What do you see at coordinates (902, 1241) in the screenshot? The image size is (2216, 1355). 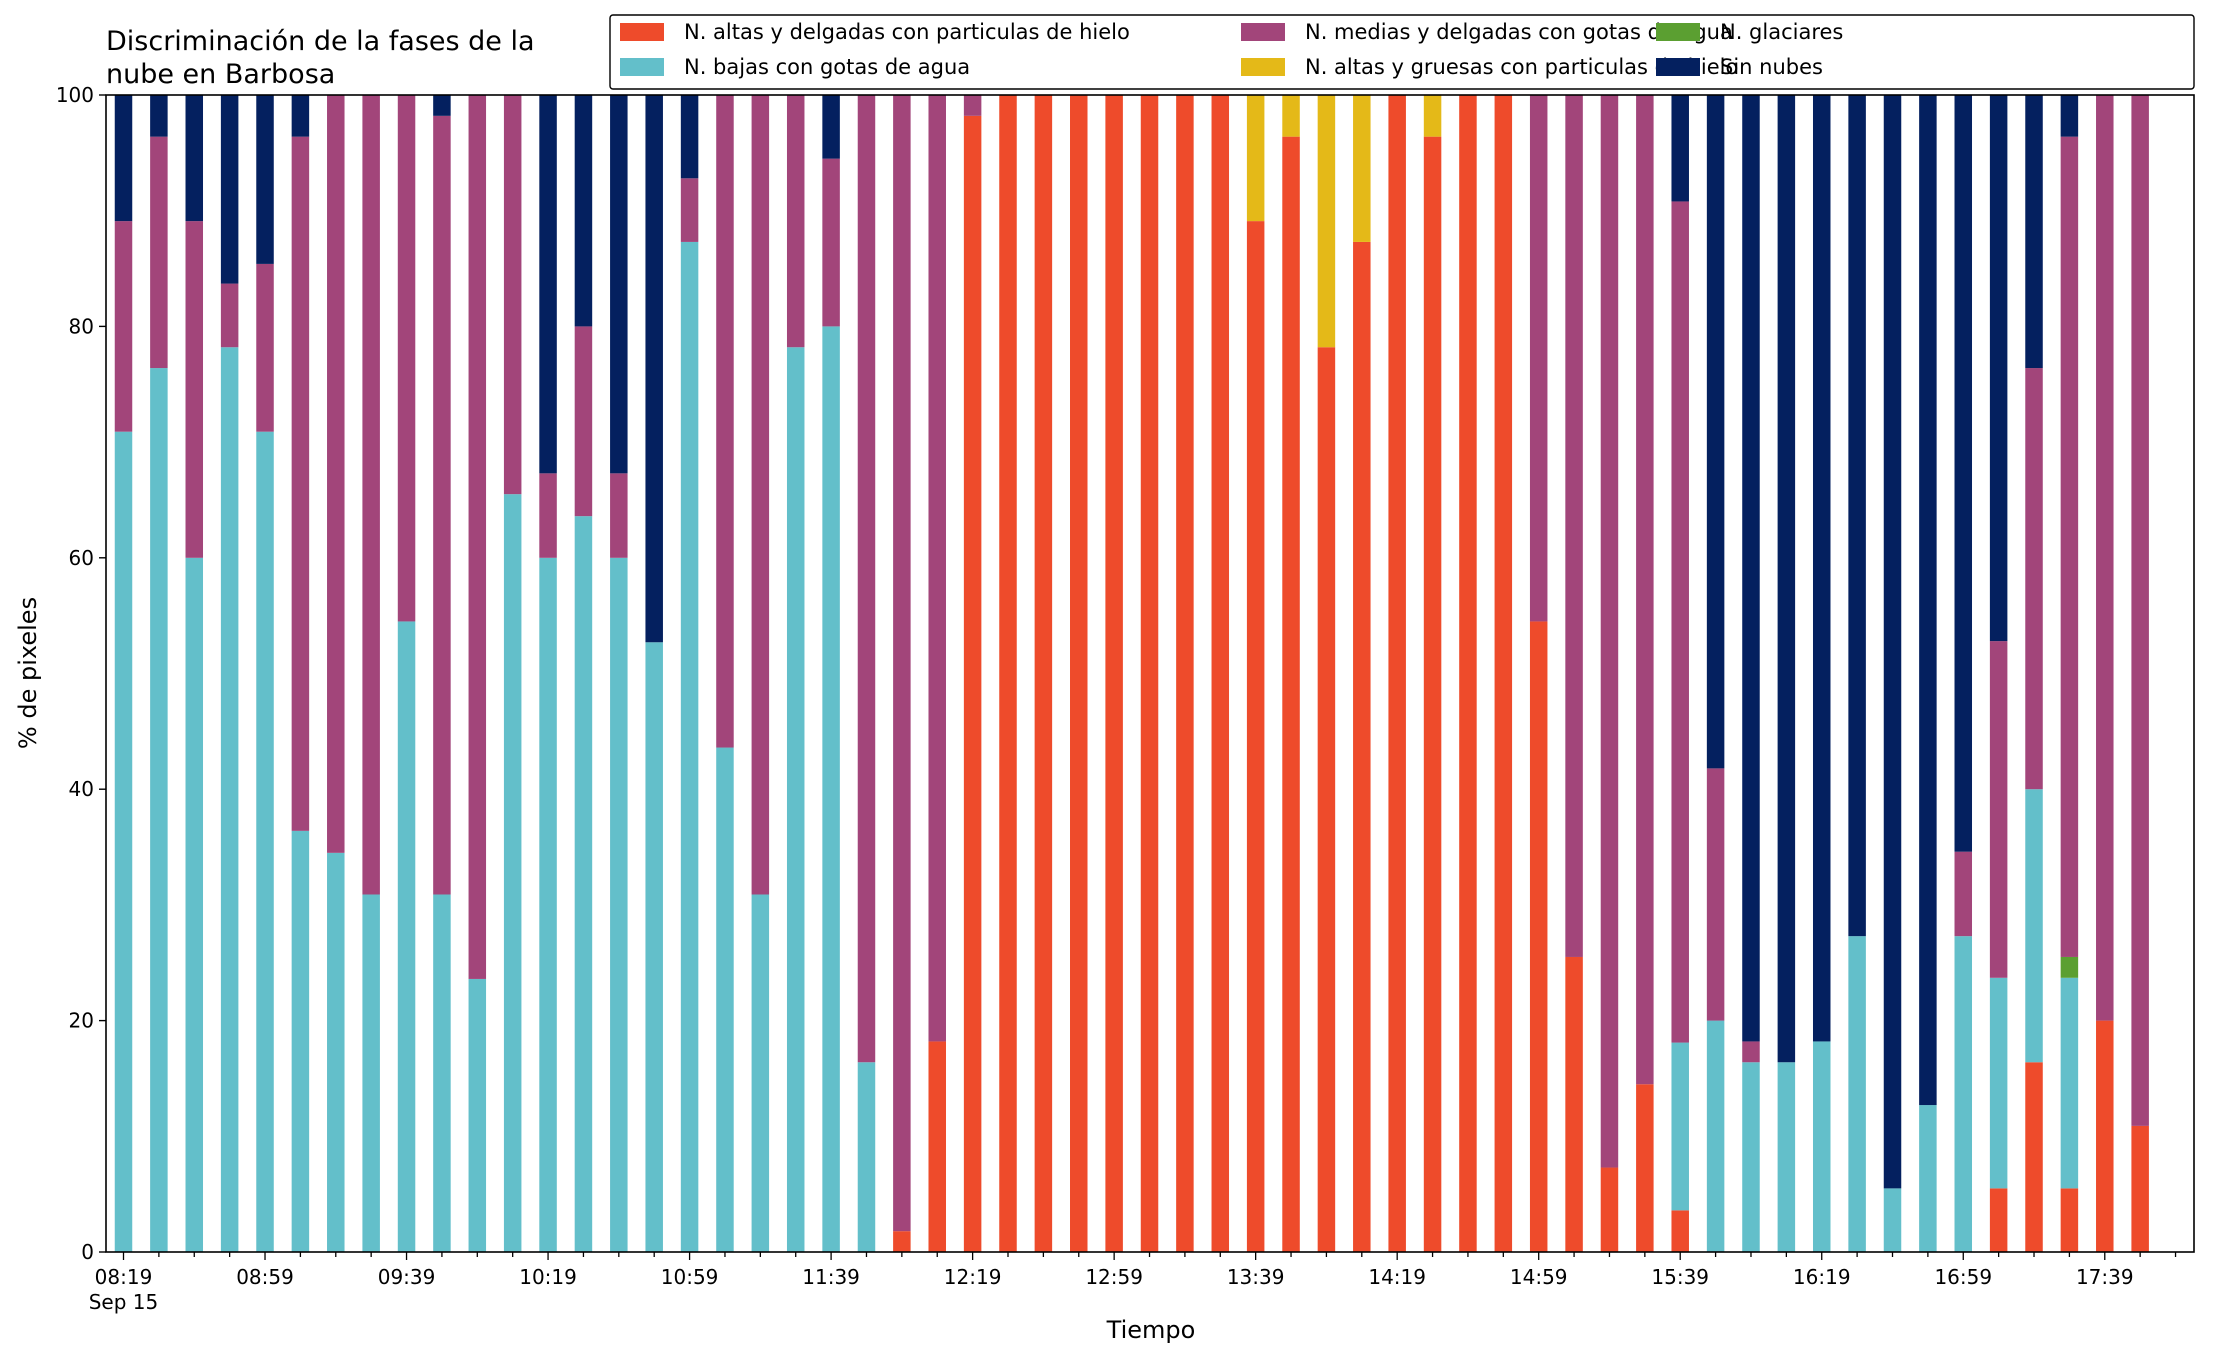 I see `bar-segment-1159-s0` at bounding box center [902, 1241].